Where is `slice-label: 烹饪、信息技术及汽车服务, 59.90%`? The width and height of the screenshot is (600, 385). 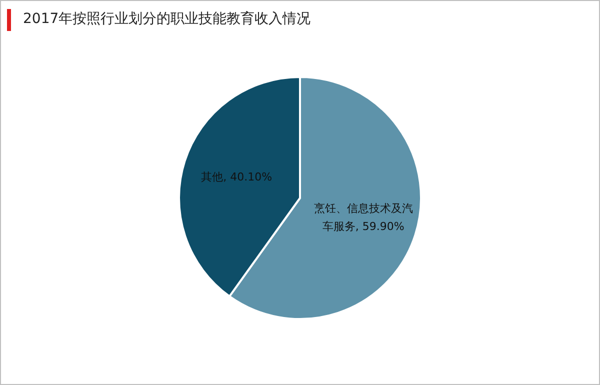 slice-label: 烹饪、信息技术及汽车服务, 59.90% is located at coordinates (363, 218).